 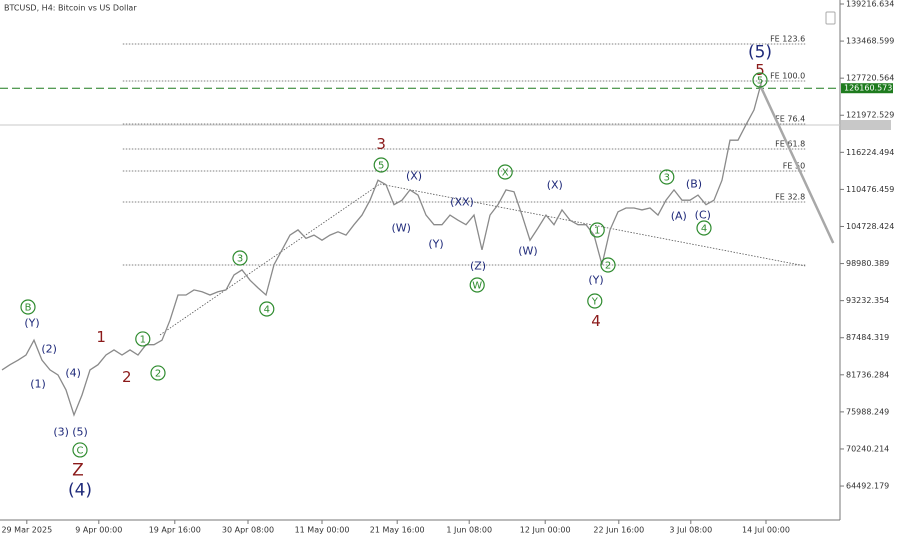 I want to click on wave-label: (XX), so click(x=462, y=201).